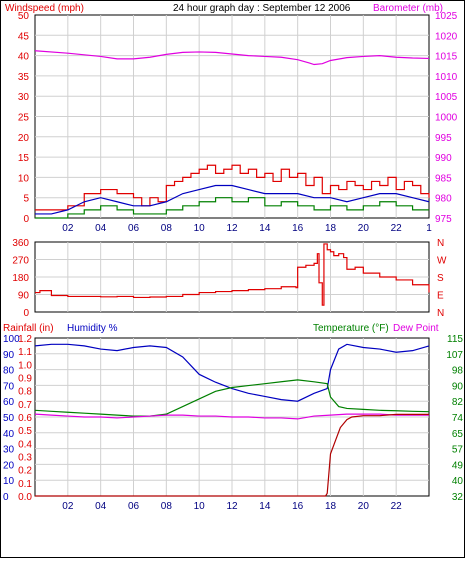  I want to click on y-tick-direction-deg: 360, so click(20, 243).